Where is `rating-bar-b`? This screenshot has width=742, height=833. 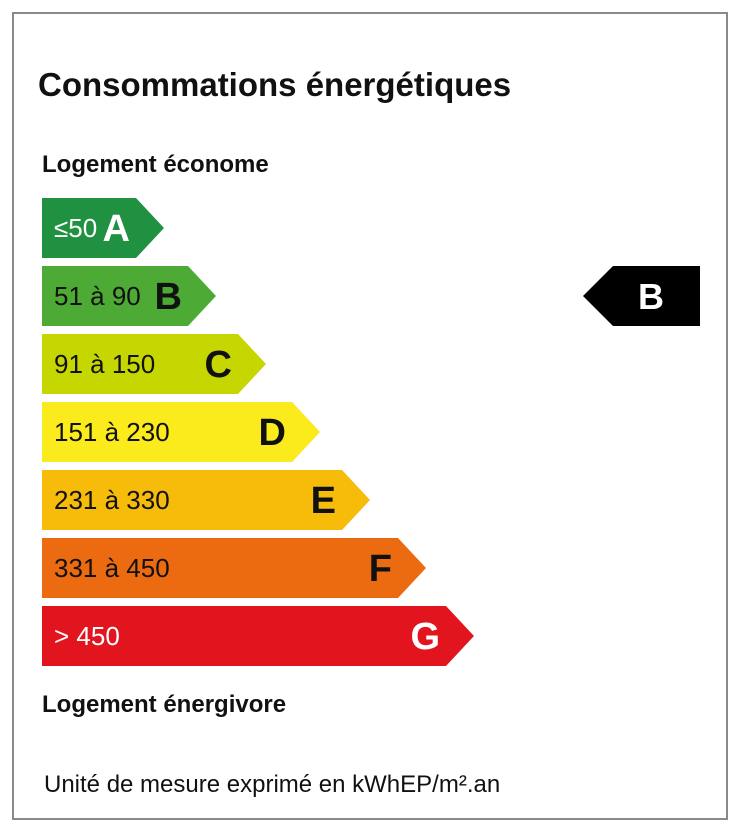
rating-bar-b is located at coordinates (129, 296).